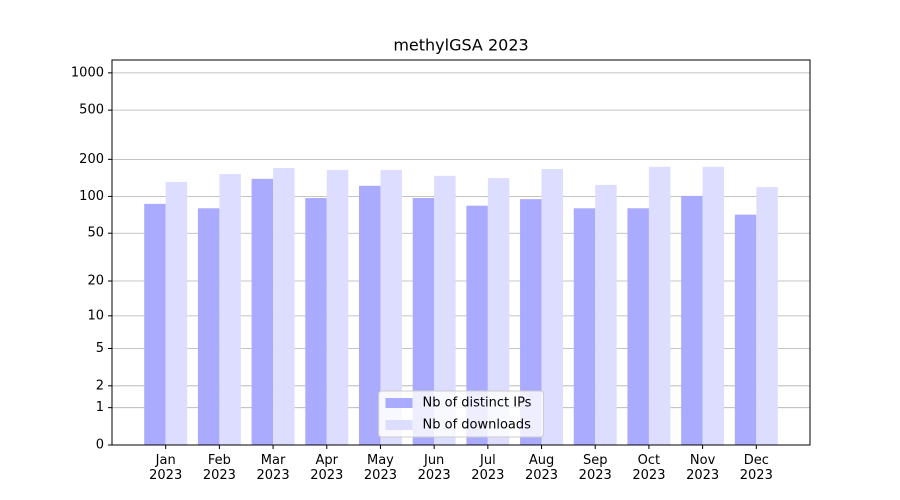 The image size is (900, 500). What do you see at coordinates (380, 468) in the screenshot?
I see `x-tick-label: May 2023` at bounding box center [380, 468].